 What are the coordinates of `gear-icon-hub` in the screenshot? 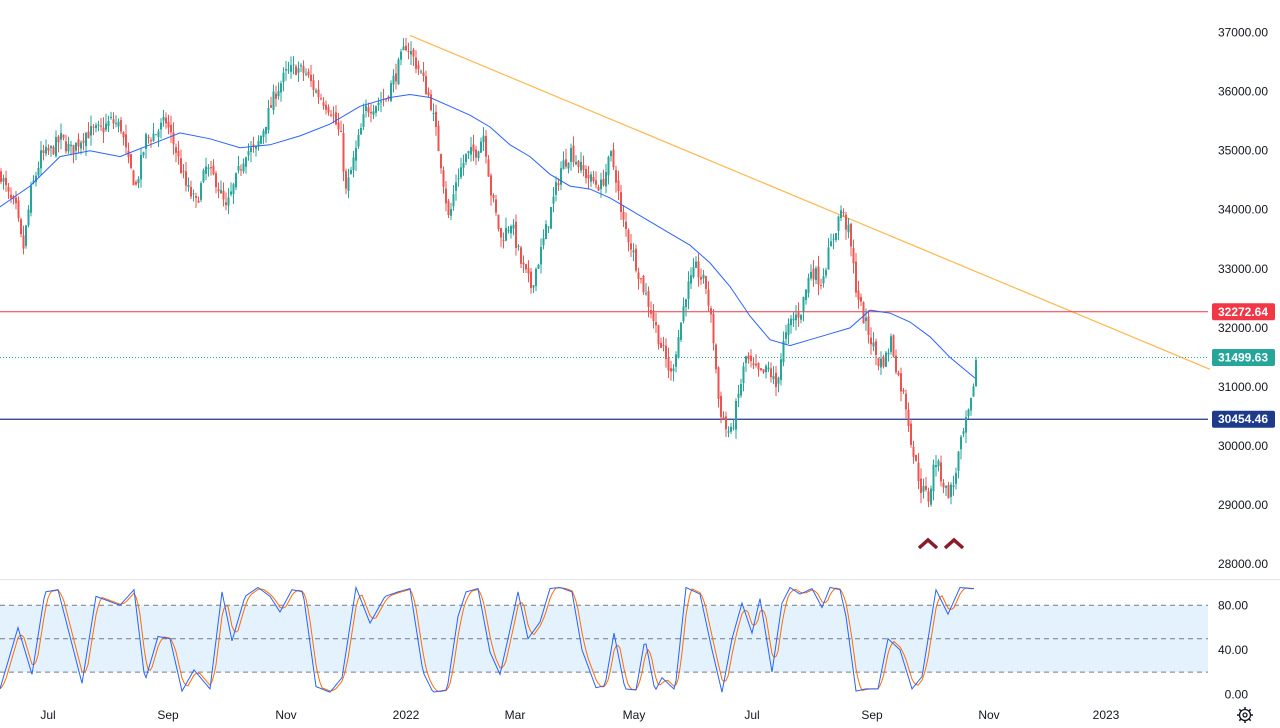 It's located at (1245, 715).